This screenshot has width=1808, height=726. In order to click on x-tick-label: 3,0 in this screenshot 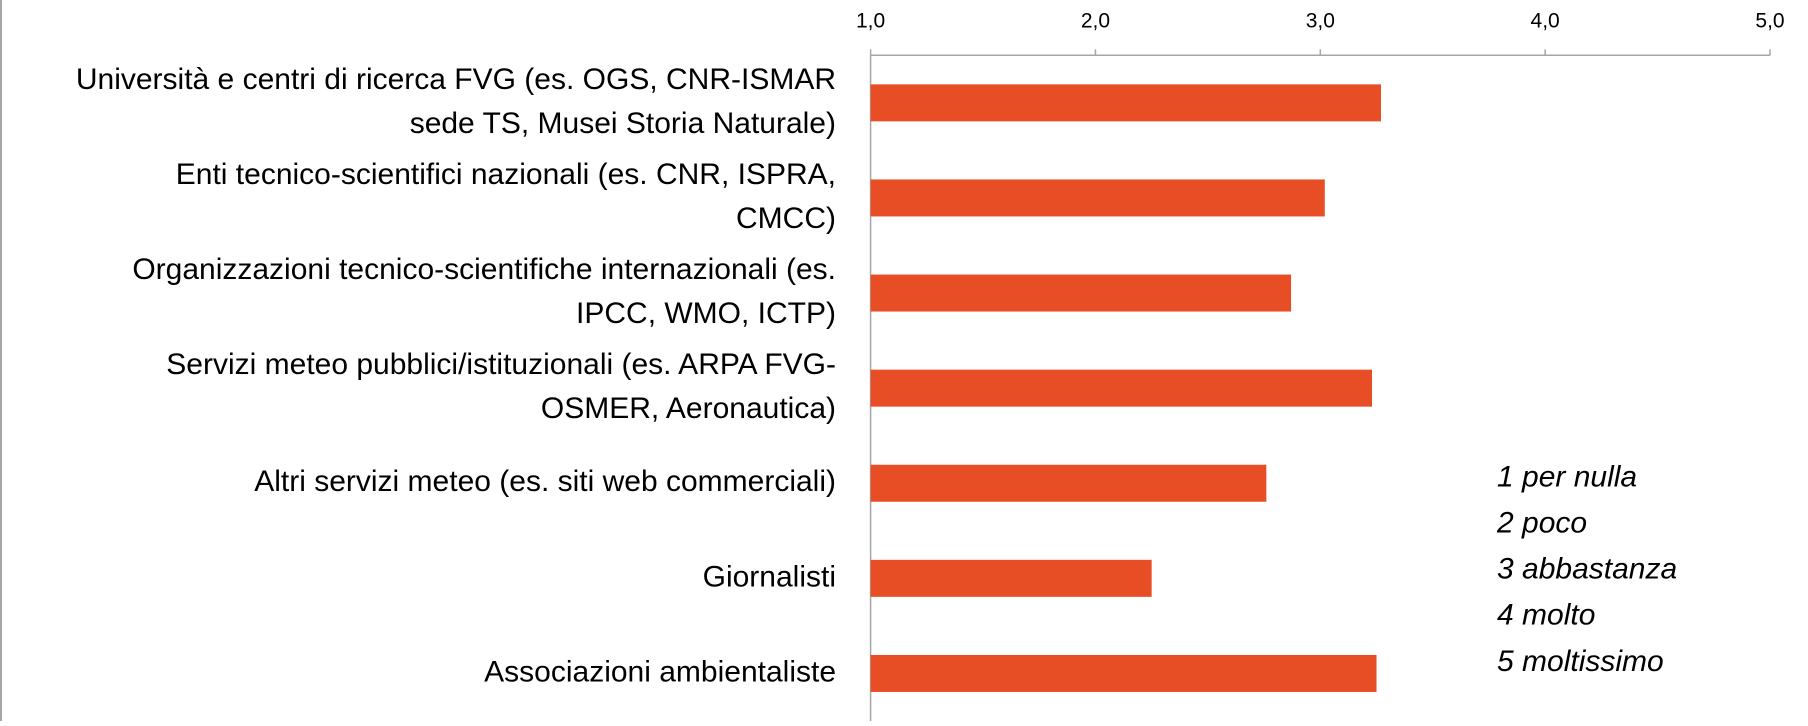, I will do `click(1320, 21)`.